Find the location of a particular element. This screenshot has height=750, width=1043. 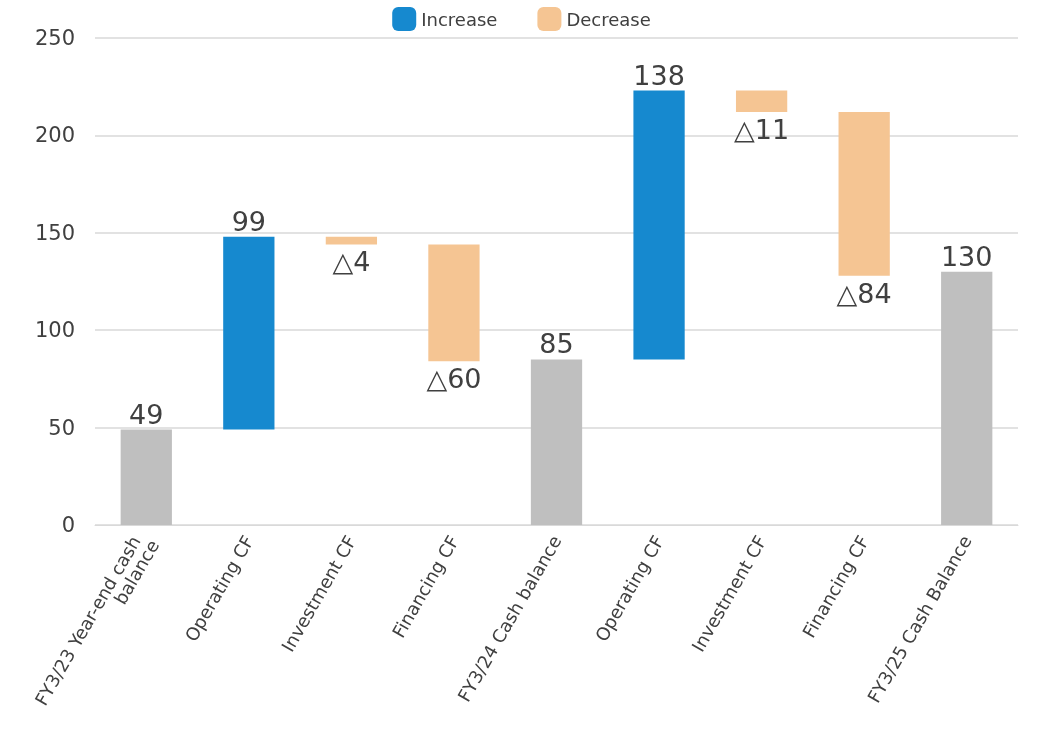

legend-label: Increase is located at coordinates (459, 19).